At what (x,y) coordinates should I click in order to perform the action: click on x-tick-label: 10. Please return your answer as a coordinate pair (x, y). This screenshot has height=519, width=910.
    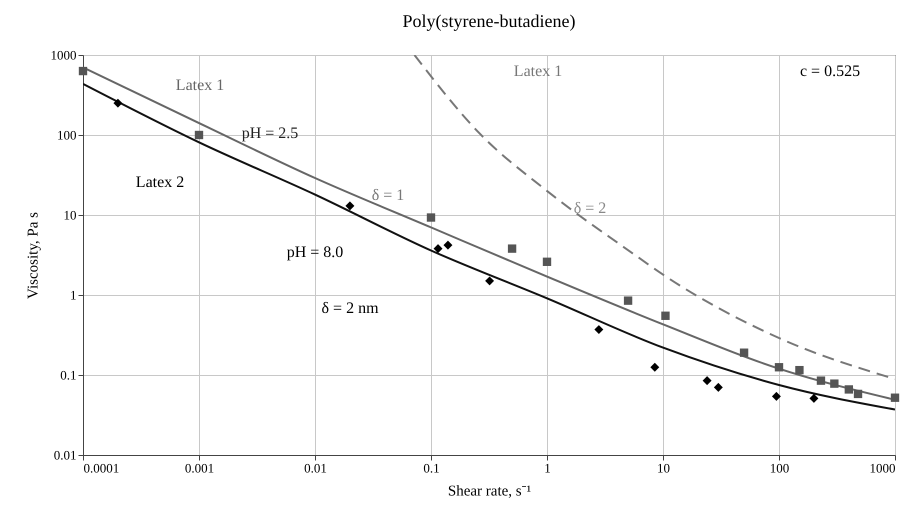
    Looking at the image, I should click on (663, 468).